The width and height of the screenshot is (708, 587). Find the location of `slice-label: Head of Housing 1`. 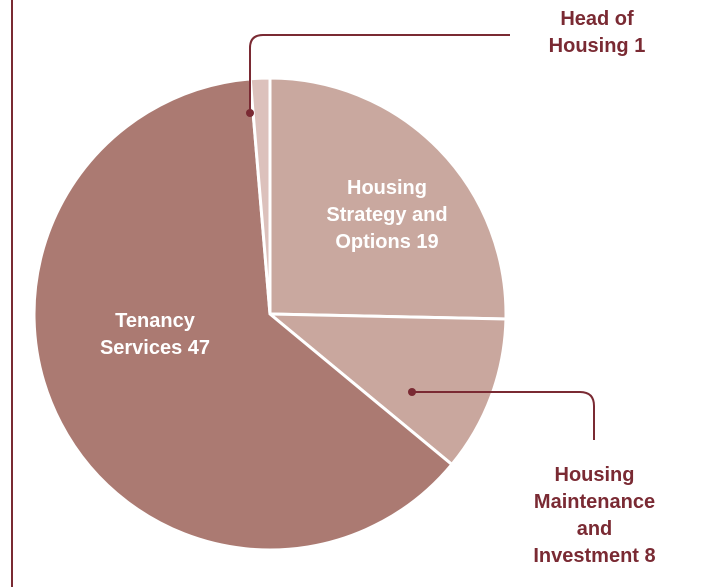

slice-label: Head of Housing 1 is located at coordinates (597, 33).